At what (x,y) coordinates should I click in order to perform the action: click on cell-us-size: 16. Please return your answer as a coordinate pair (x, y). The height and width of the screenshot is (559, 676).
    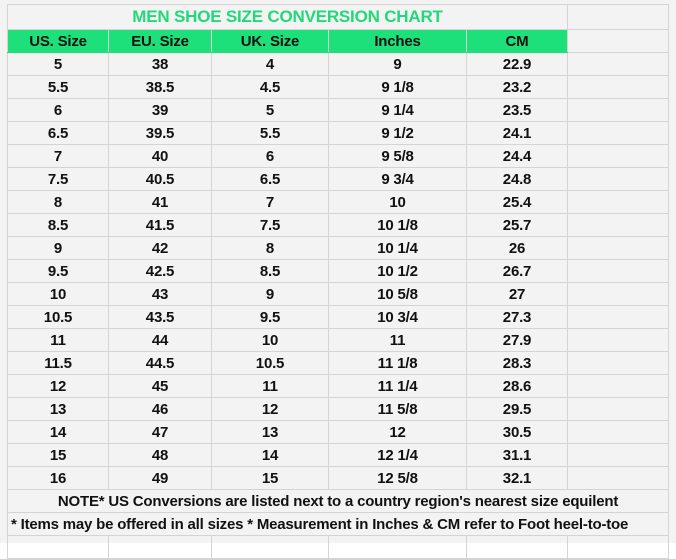
    Looking at the image, I should click on (58, 478).